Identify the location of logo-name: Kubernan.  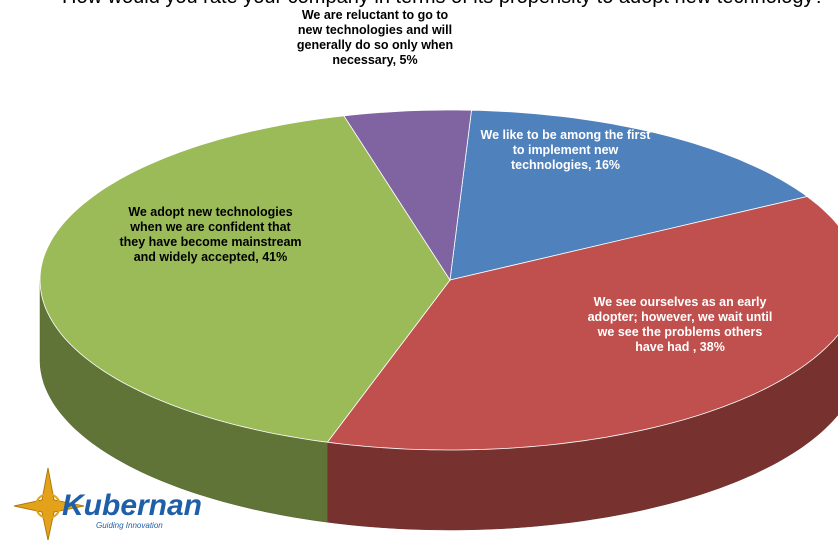
(132, 505).